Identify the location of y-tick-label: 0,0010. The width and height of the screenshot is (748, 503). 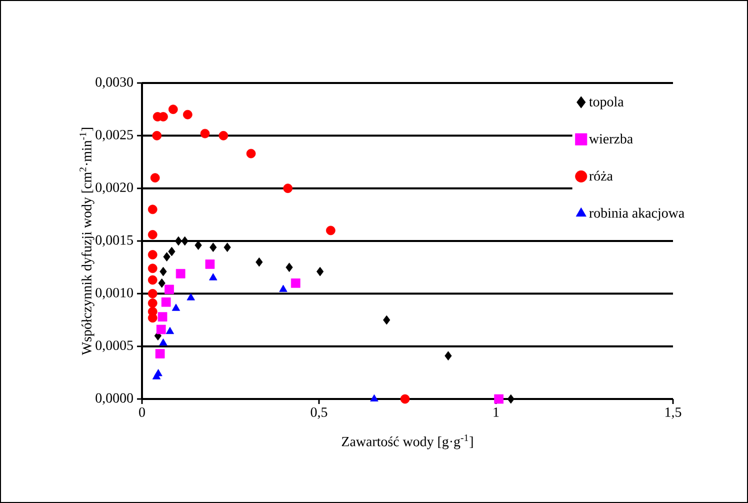
(114, 294).